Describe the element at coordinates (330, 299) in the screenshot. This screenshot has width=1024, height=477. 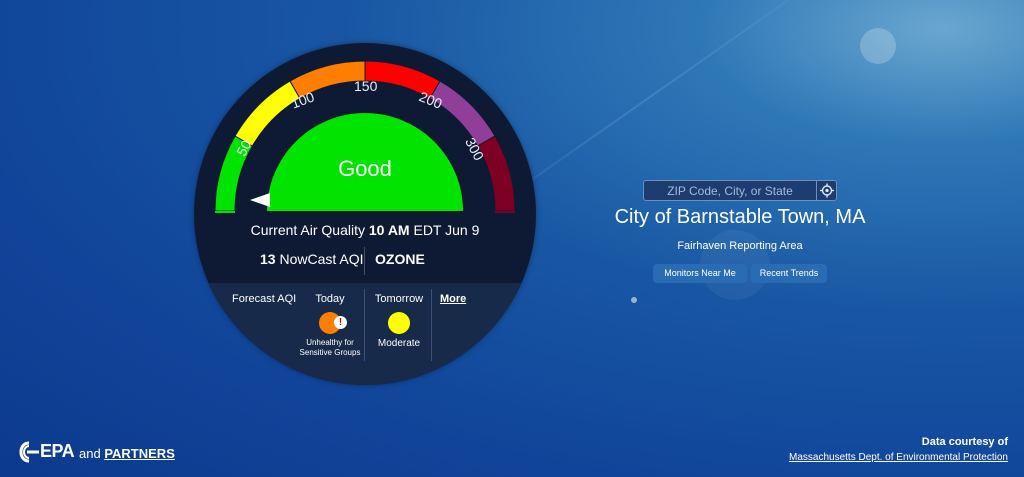
I see `forecast-today-title: Today` at that location.